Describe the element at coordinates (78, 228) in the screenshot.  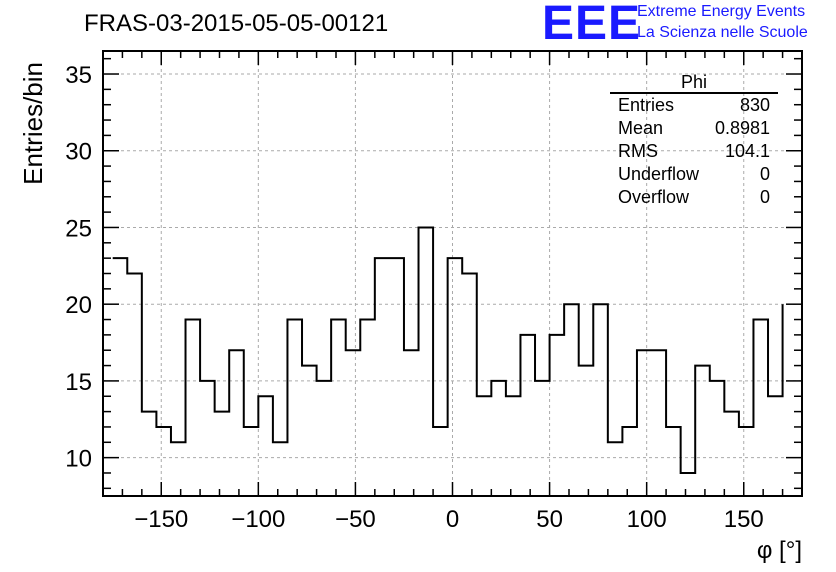
I see `y-tick-label: 25` at that location.